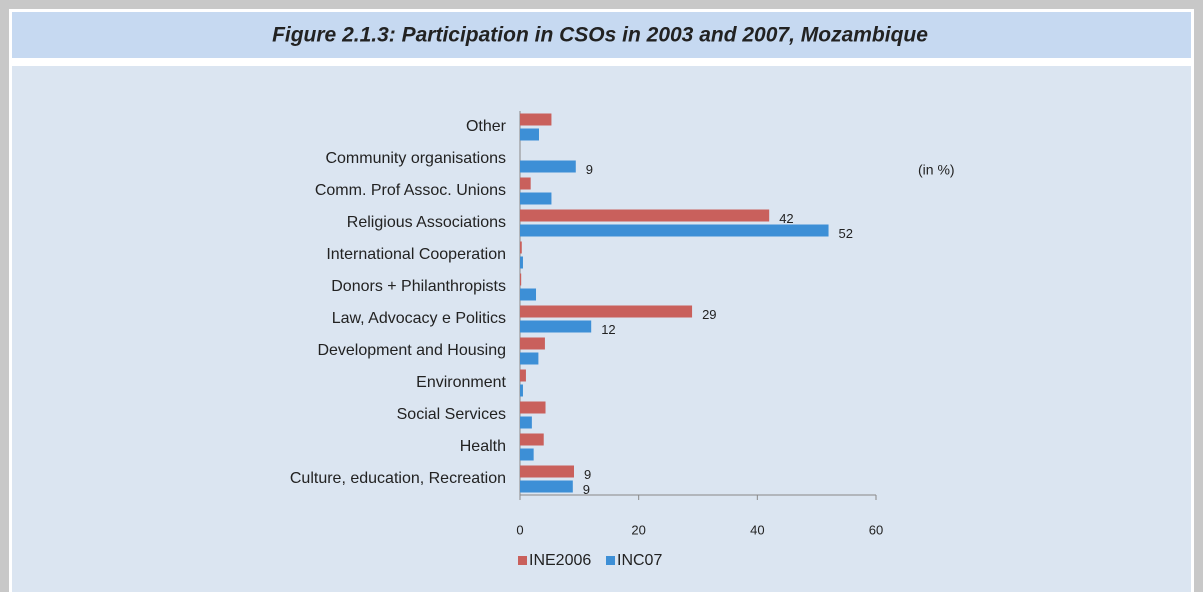  I want to click on y-tick-label: Community organisations, so click(415, 158).